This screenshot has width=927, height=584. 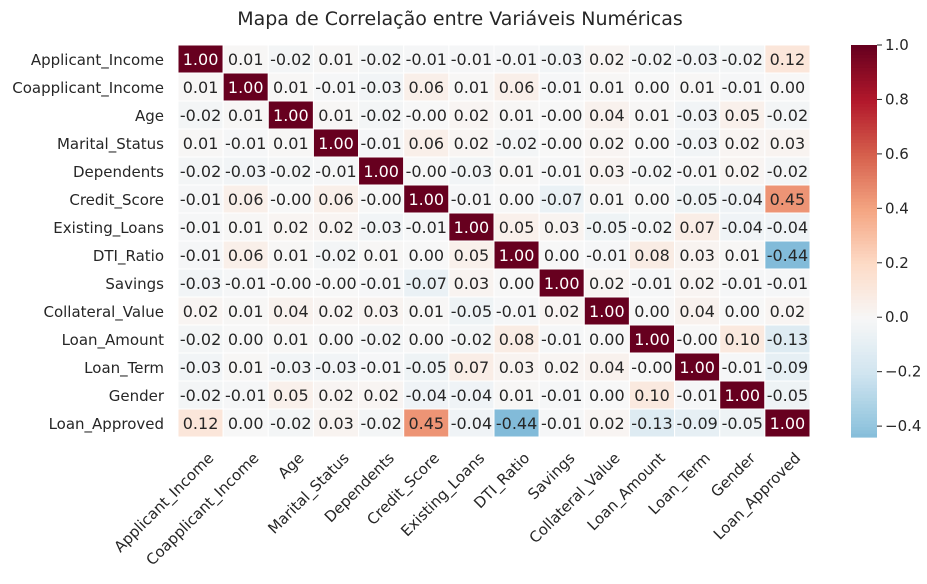 I want to click on y-tick-label: Credit_Score, so click(x=116, y=200).